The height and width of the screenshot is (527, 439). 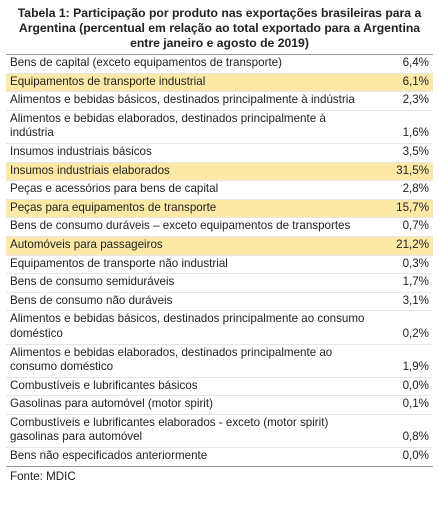 What do you see at coordinates (190, 208) in the screenshot?
I see `row-label: Peças para equipamentos de transporte` at bounding box center [190, 208].